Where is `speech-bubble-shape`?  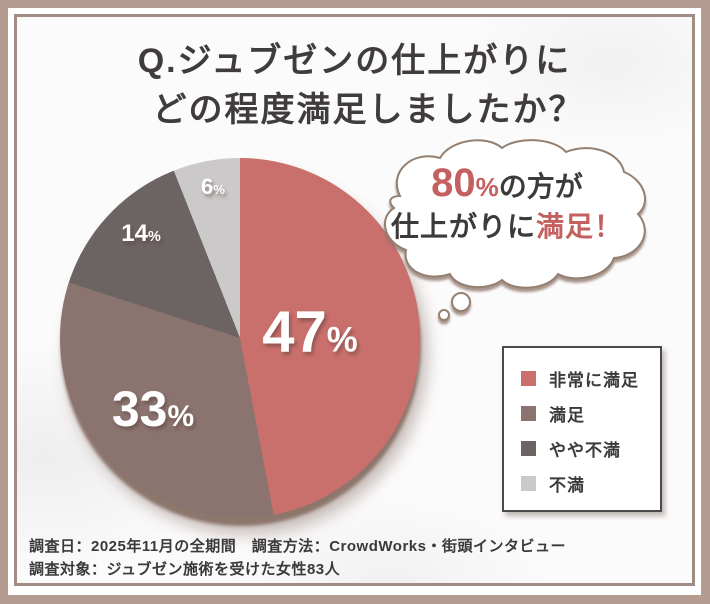
speech-bubble-shape is located at coordinates (515, 214).